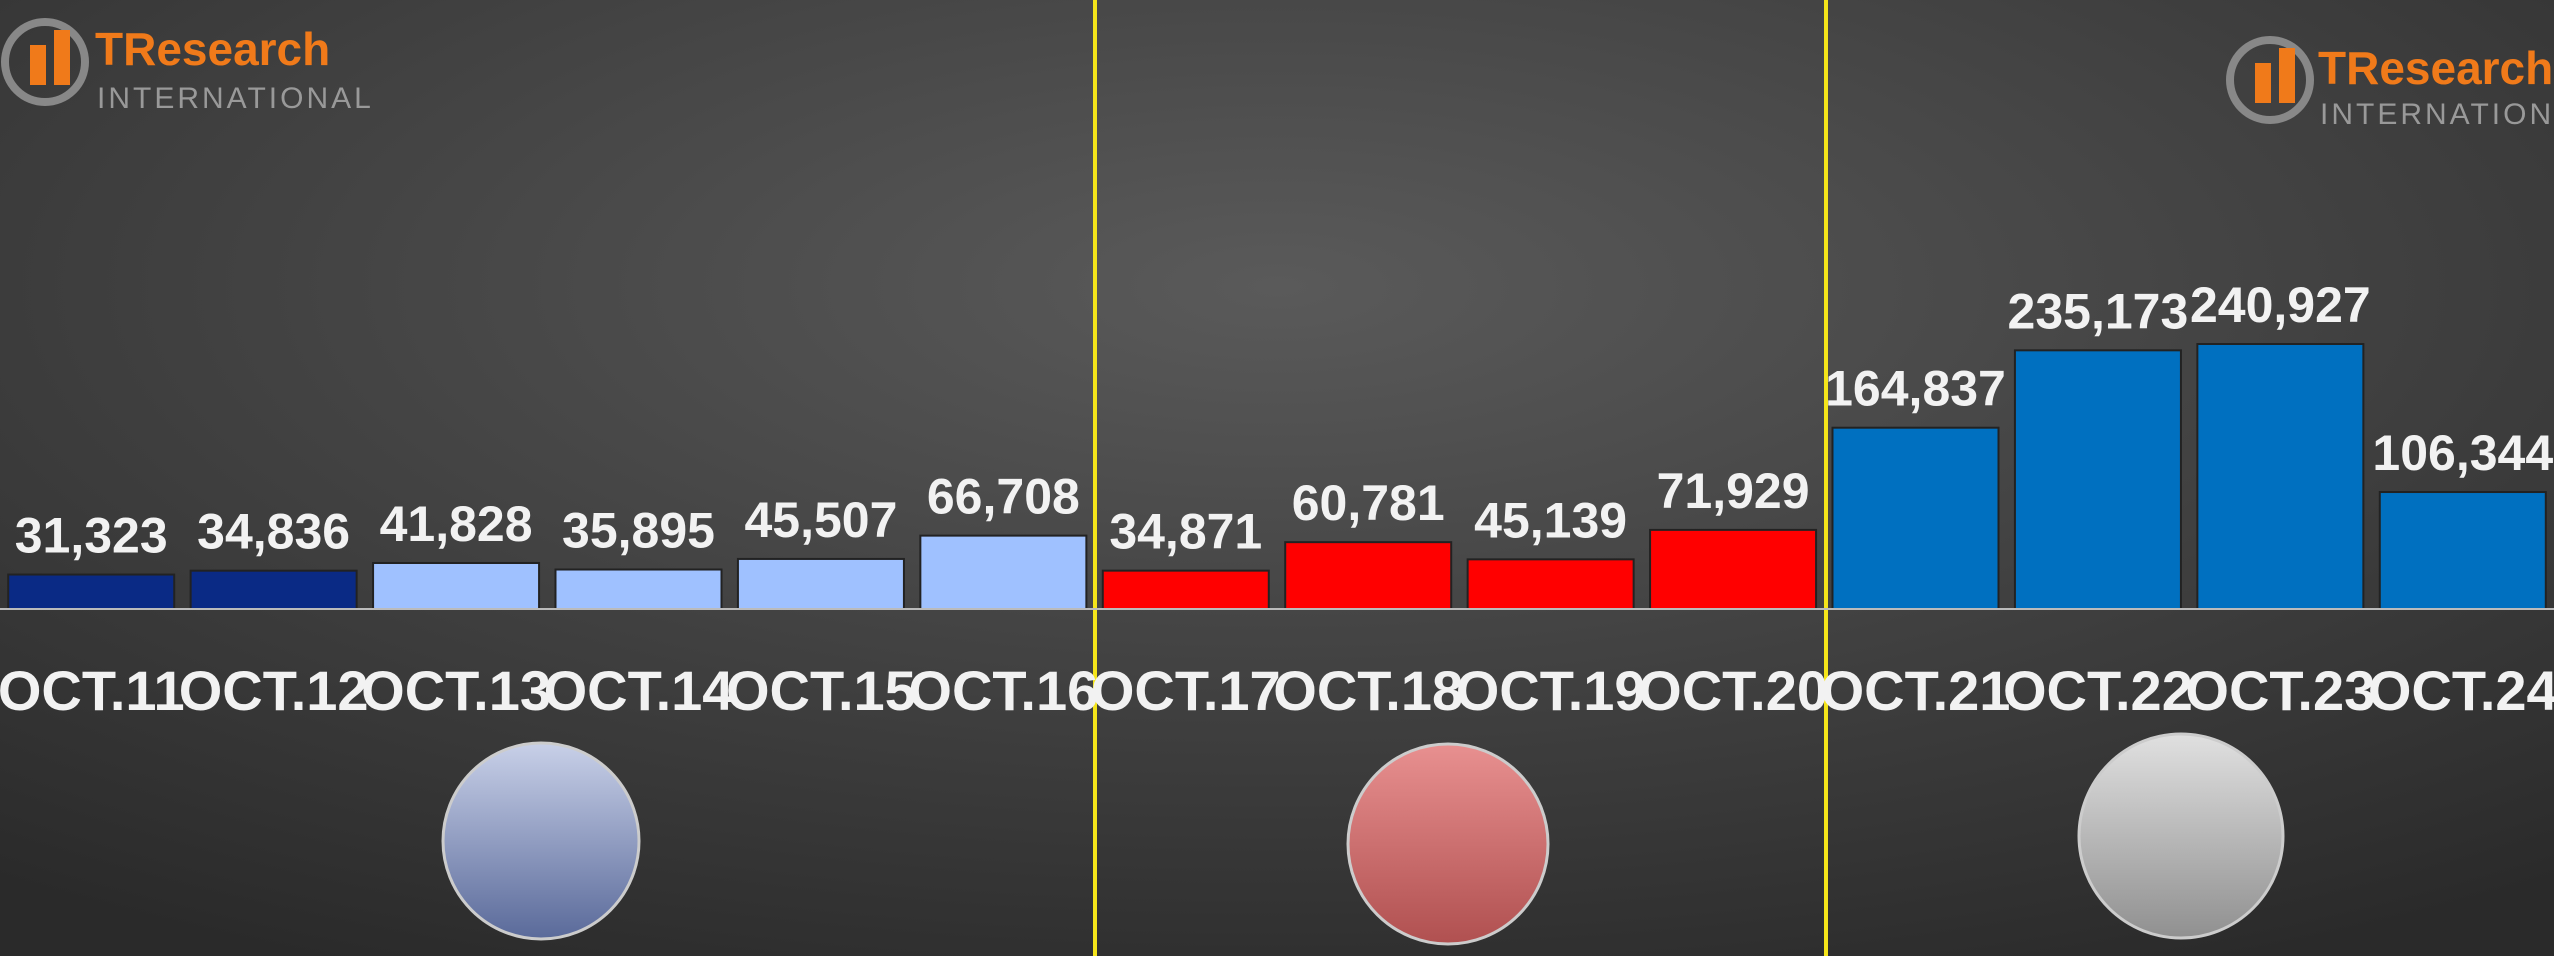 This screenshot has height=956, width=2554. Describe the element at coordinates (1003, 497) in the screenshot. I see `value-label: 66,708` at that location.